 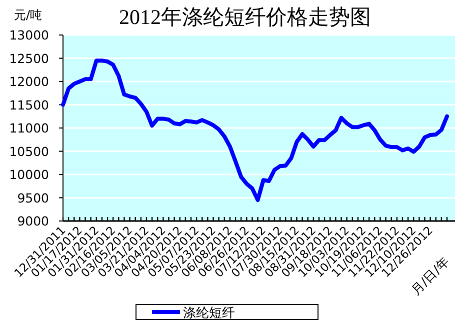 What do you see at coordinates (29, 174) in the screenshot?
I see `y-tick-label: 10000` at bounding box center [29, 174].